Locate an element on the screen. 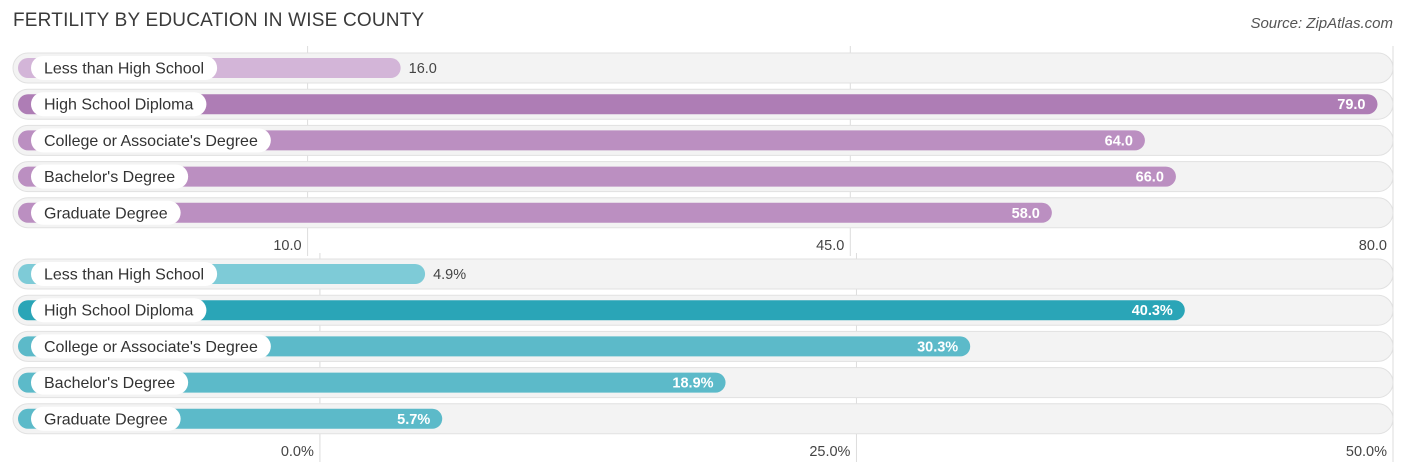  value-label: 40.3% is located at coordinates (1152, 311).